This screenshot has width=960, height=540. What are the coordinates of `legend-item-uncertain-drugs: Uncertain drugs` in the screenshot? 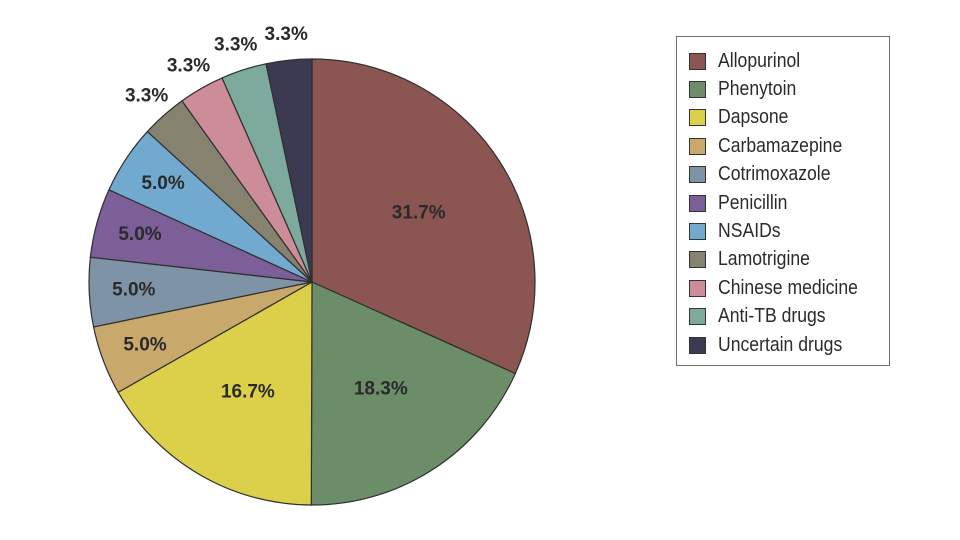 It's located at (789, 345).